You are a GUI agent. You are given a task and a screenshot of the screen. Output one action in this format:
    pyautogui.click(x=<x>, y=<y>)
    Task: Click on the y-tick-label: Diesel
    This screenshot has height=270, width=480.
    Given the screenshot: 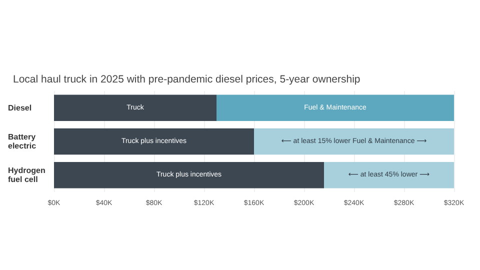 What is the action you would take?
    pyautogui.click(x=20, y=107)
    